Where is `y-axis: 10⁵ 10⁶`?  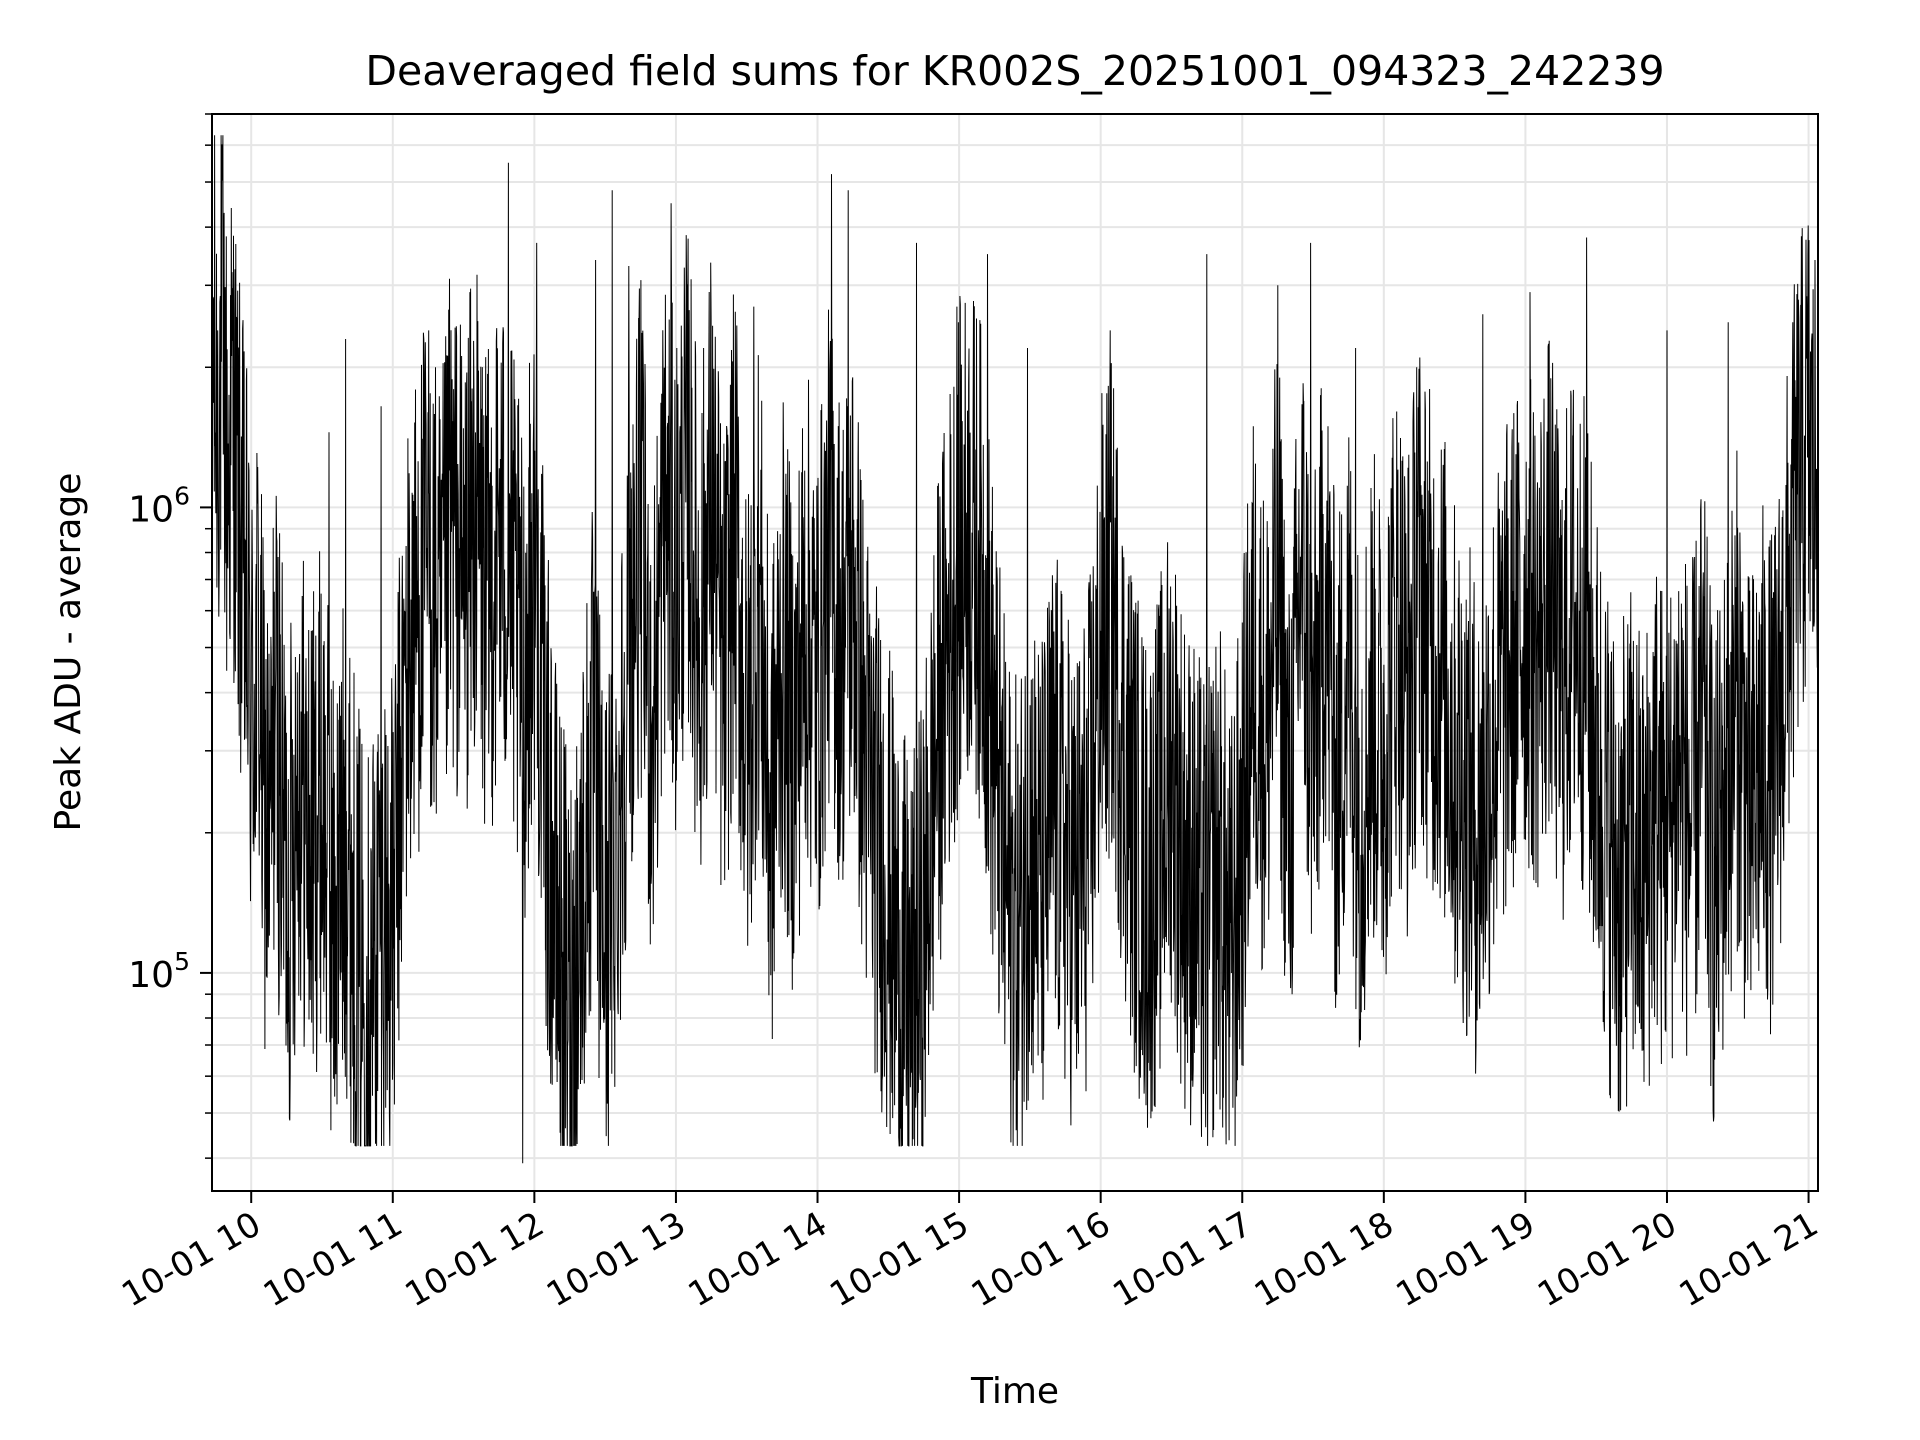 y-axis: 10⁵ 10⁶ is located at coordinates (170, 636).